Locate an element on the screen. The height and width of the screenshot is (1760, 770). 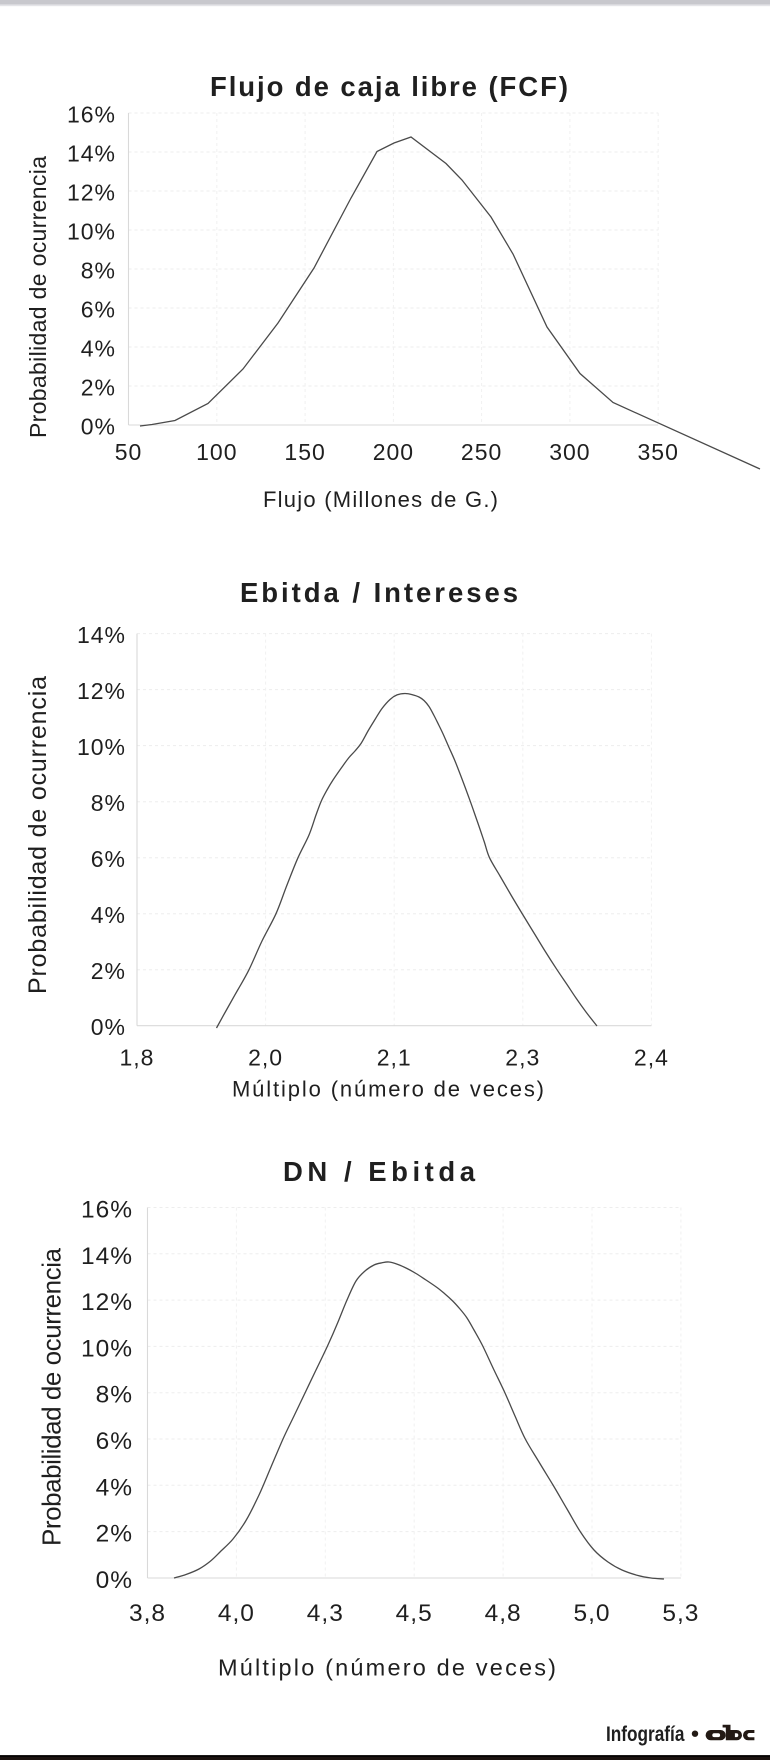
svg-text: 4,0 is located at coordinates (236, 1613).